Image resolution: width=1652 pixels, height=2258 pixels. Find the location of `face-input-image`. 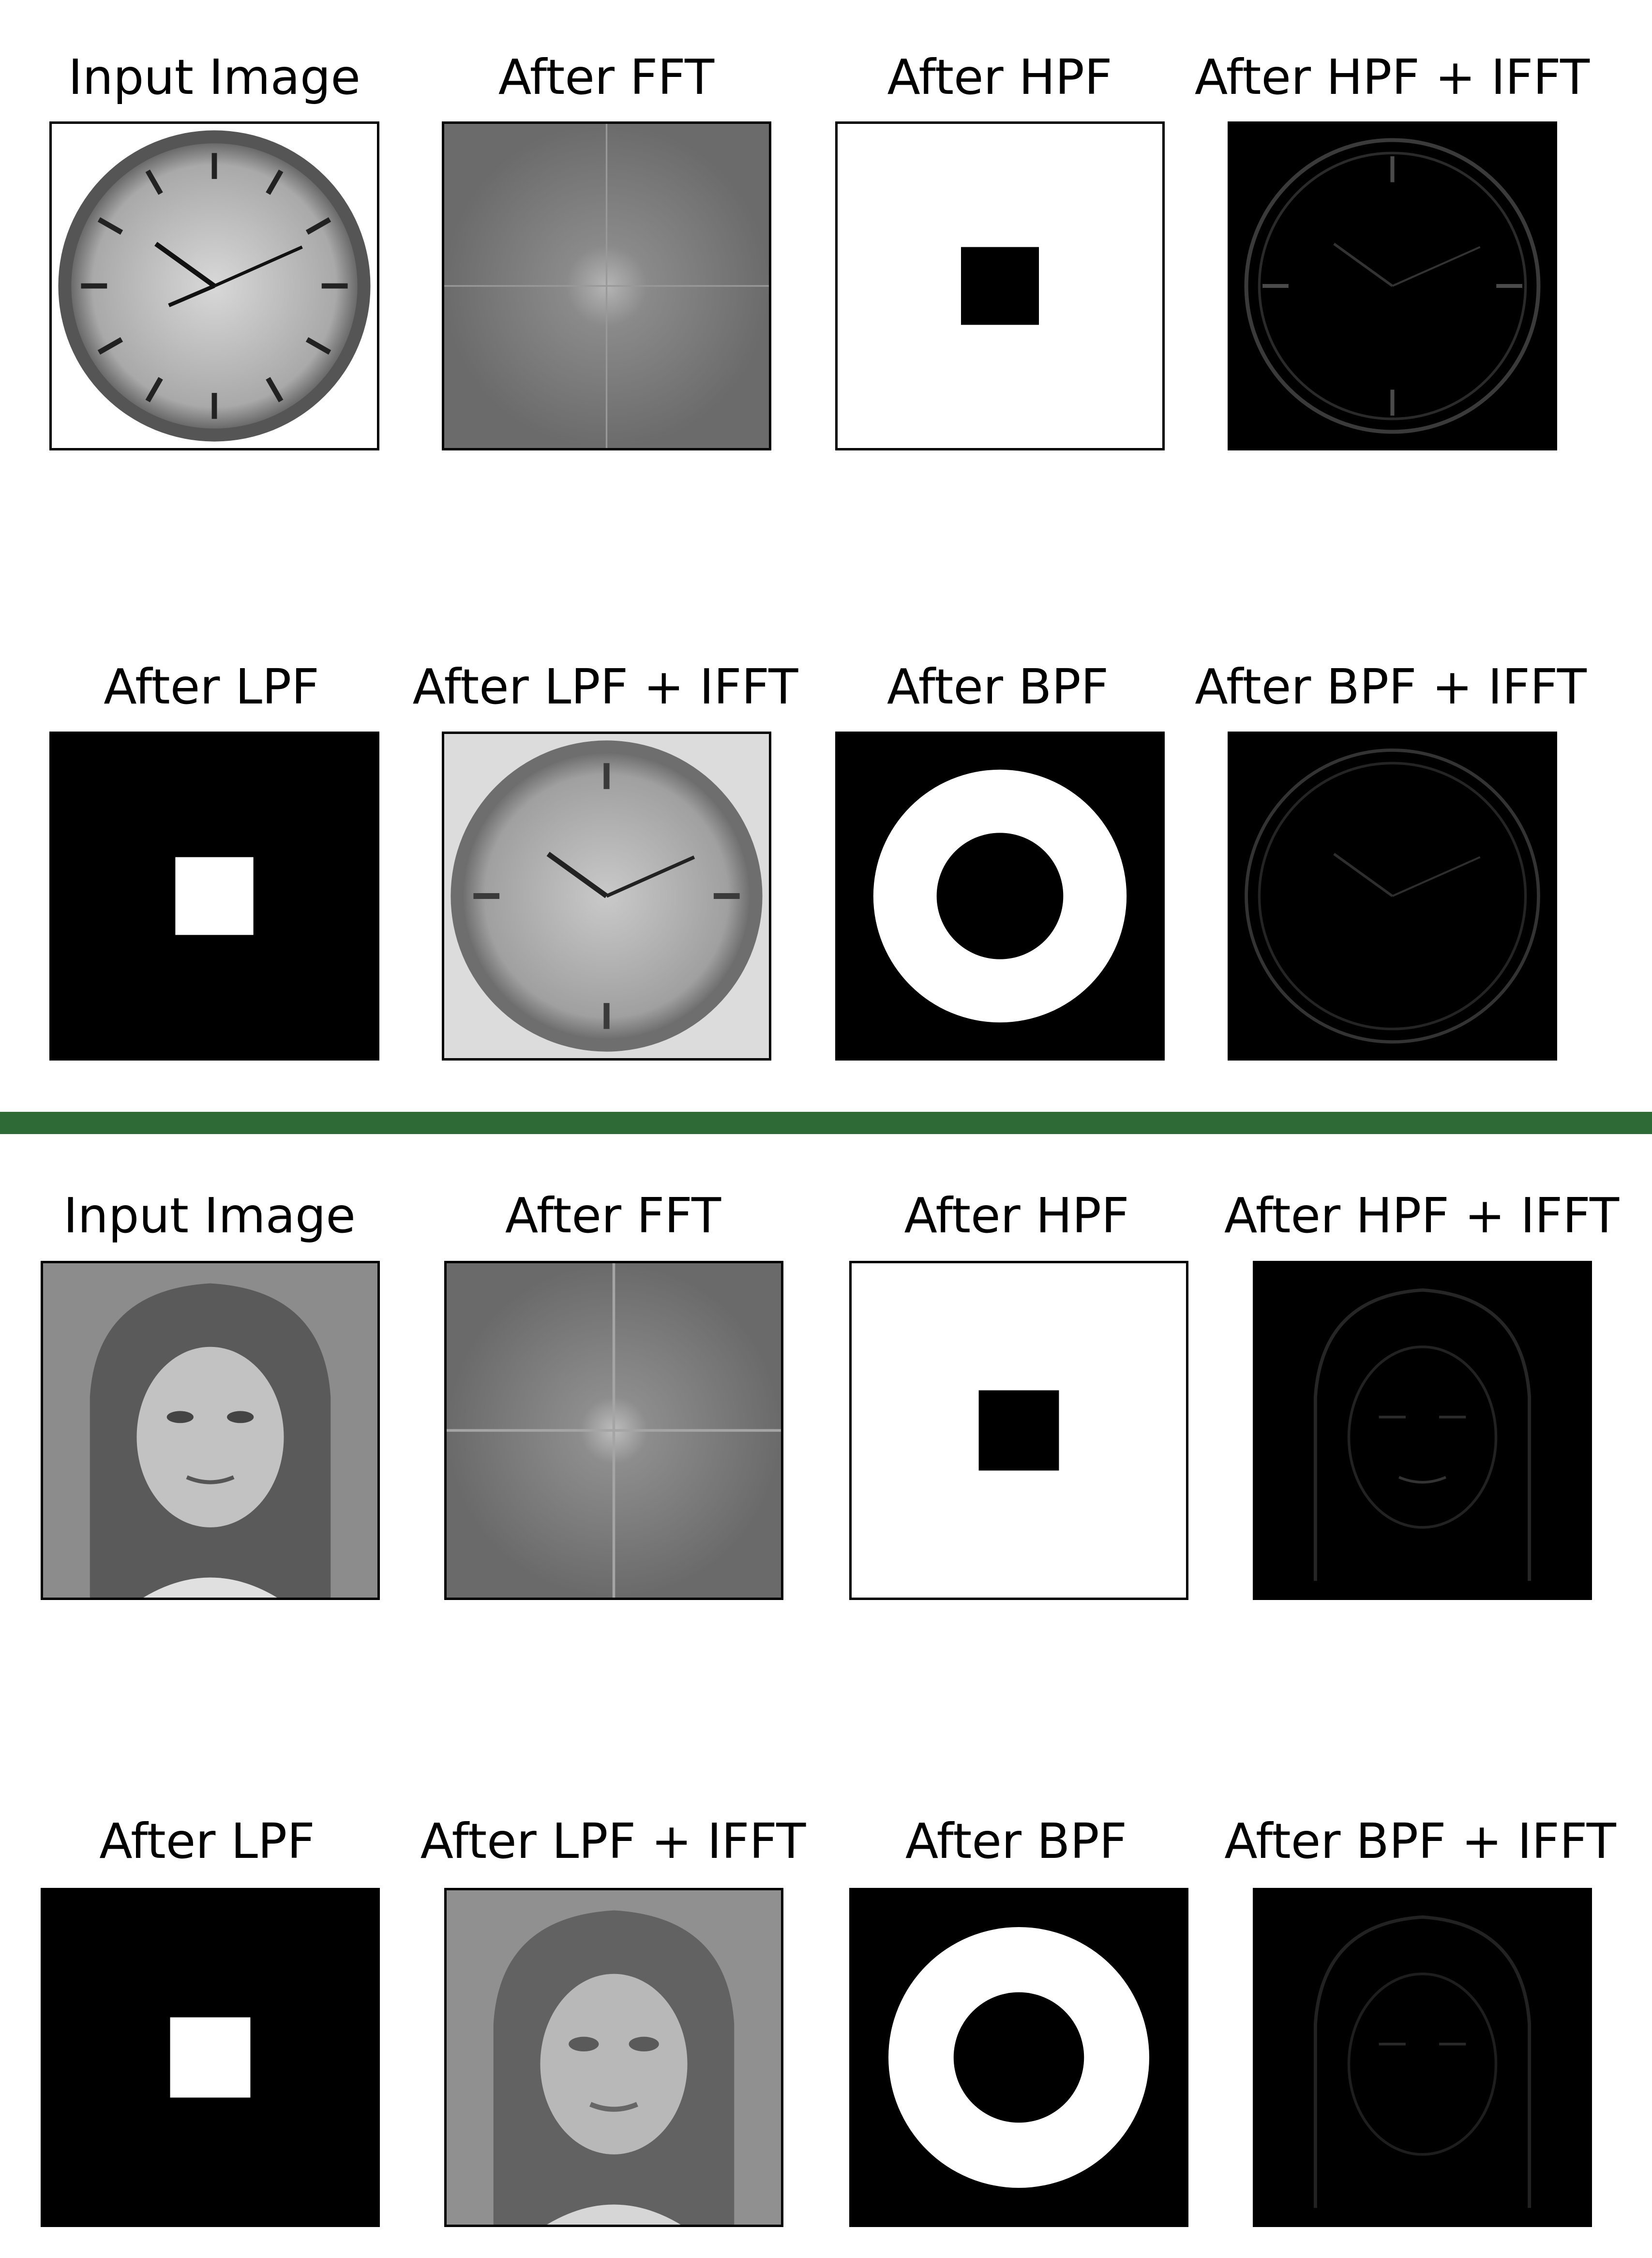

face-input-image is located at coordinates (211, 1430).